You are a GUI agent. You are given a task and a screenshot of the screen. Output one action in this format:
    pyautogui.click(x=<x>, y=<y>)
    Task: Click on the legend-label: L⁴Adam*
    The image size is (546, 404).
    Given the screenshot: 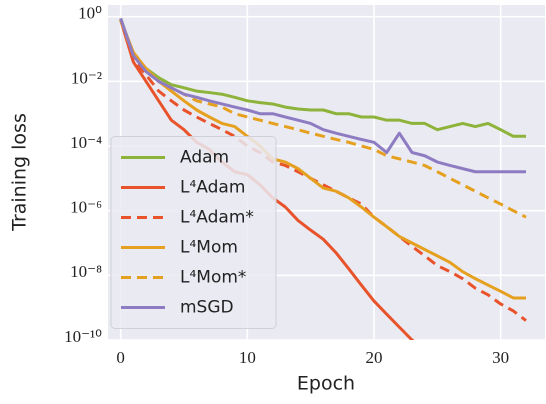 What is the action you would take?
    pyautogui.click(x=217, y=218)
    